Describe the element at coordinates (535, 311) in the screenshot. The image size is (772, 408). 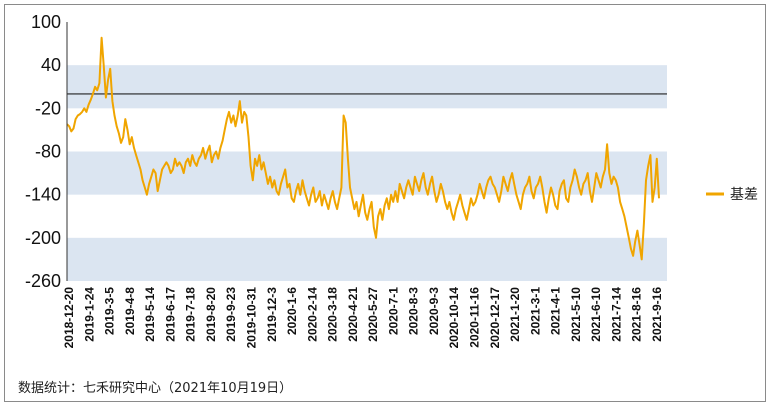
I see `x-tick-label-23: 2021-3-1` at that location.